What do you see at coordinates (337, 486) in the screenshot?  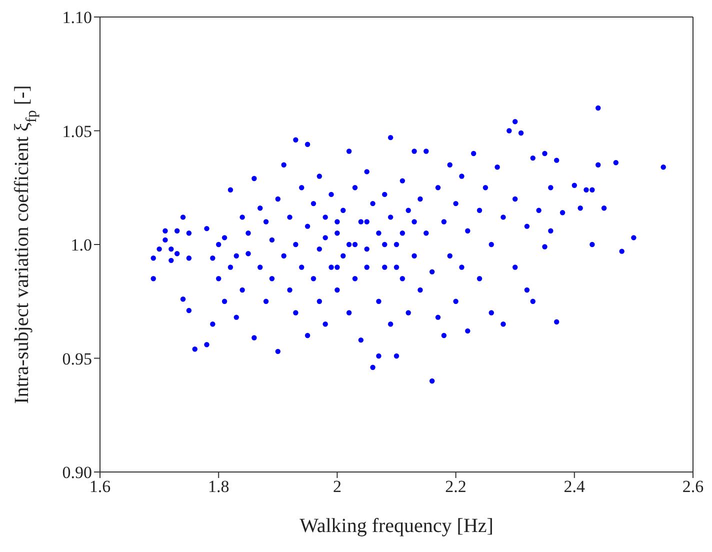 I see `x-tick-label: 2` at bounding box center [337, 486].